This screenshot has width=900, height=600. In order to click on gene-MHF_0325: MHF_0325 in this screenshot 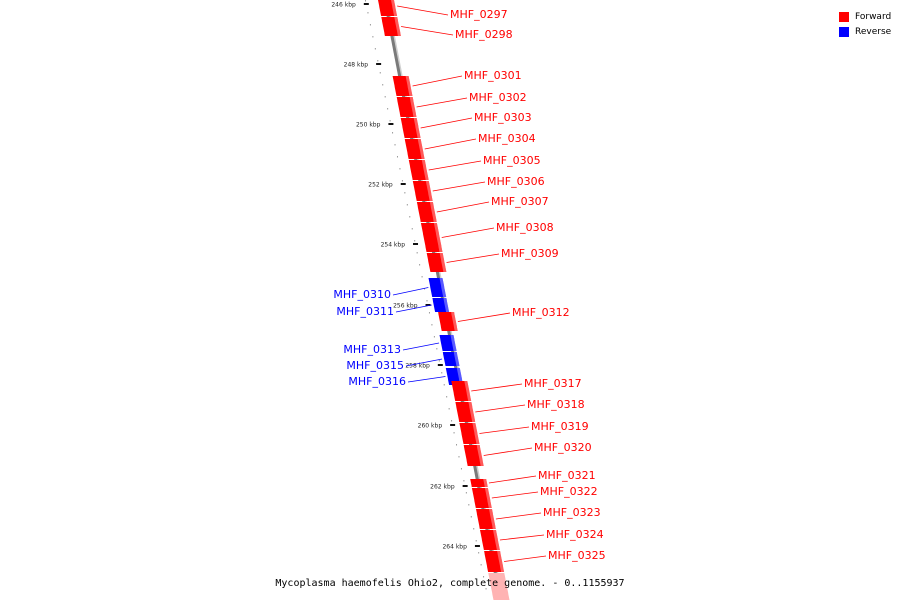, I will do `click(545, 560)`.